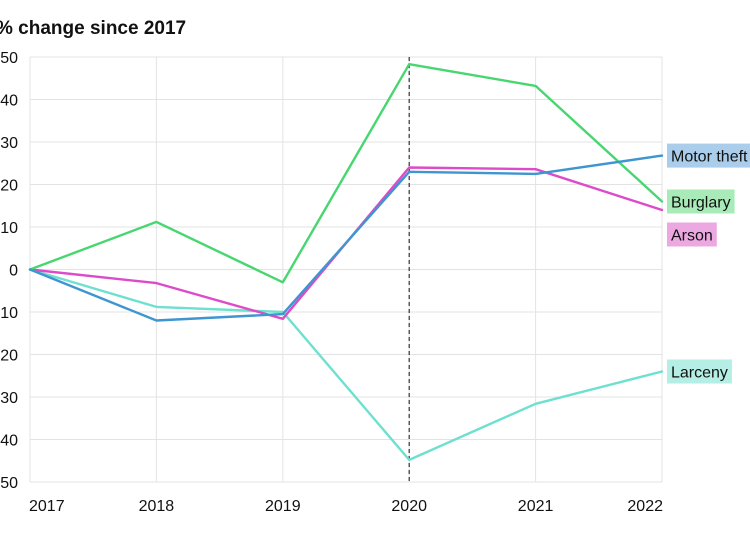 This screenshot has height=536, width=750. What do you see at coordinates (9, 228) in the screenshot?
I see `y-tick-label: 10` at bounding box center [9, 228].